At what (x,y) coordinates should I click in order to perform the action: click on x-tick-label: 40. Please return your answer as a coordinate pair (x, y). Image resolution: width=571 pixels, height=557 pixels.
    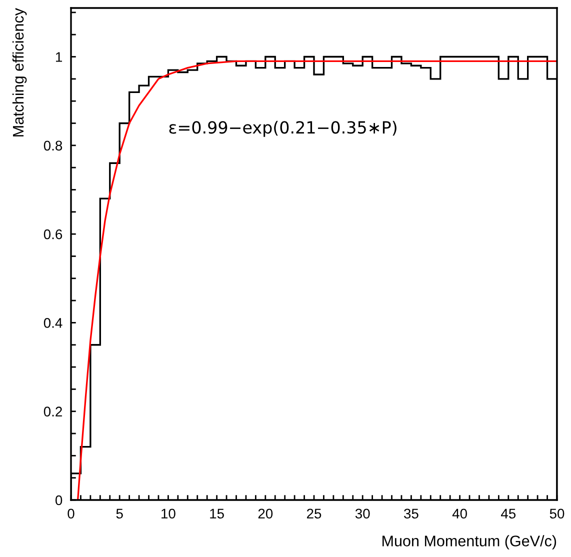
    Looking at the image, I should click on (459, 513).